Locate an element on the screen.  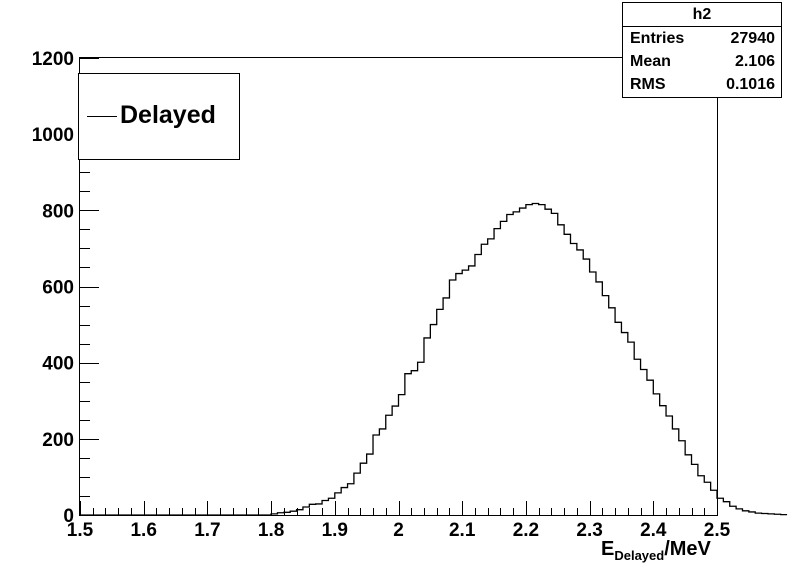
stats-row-rms: RMS 0.1016 is located at coordinates (702, 84).